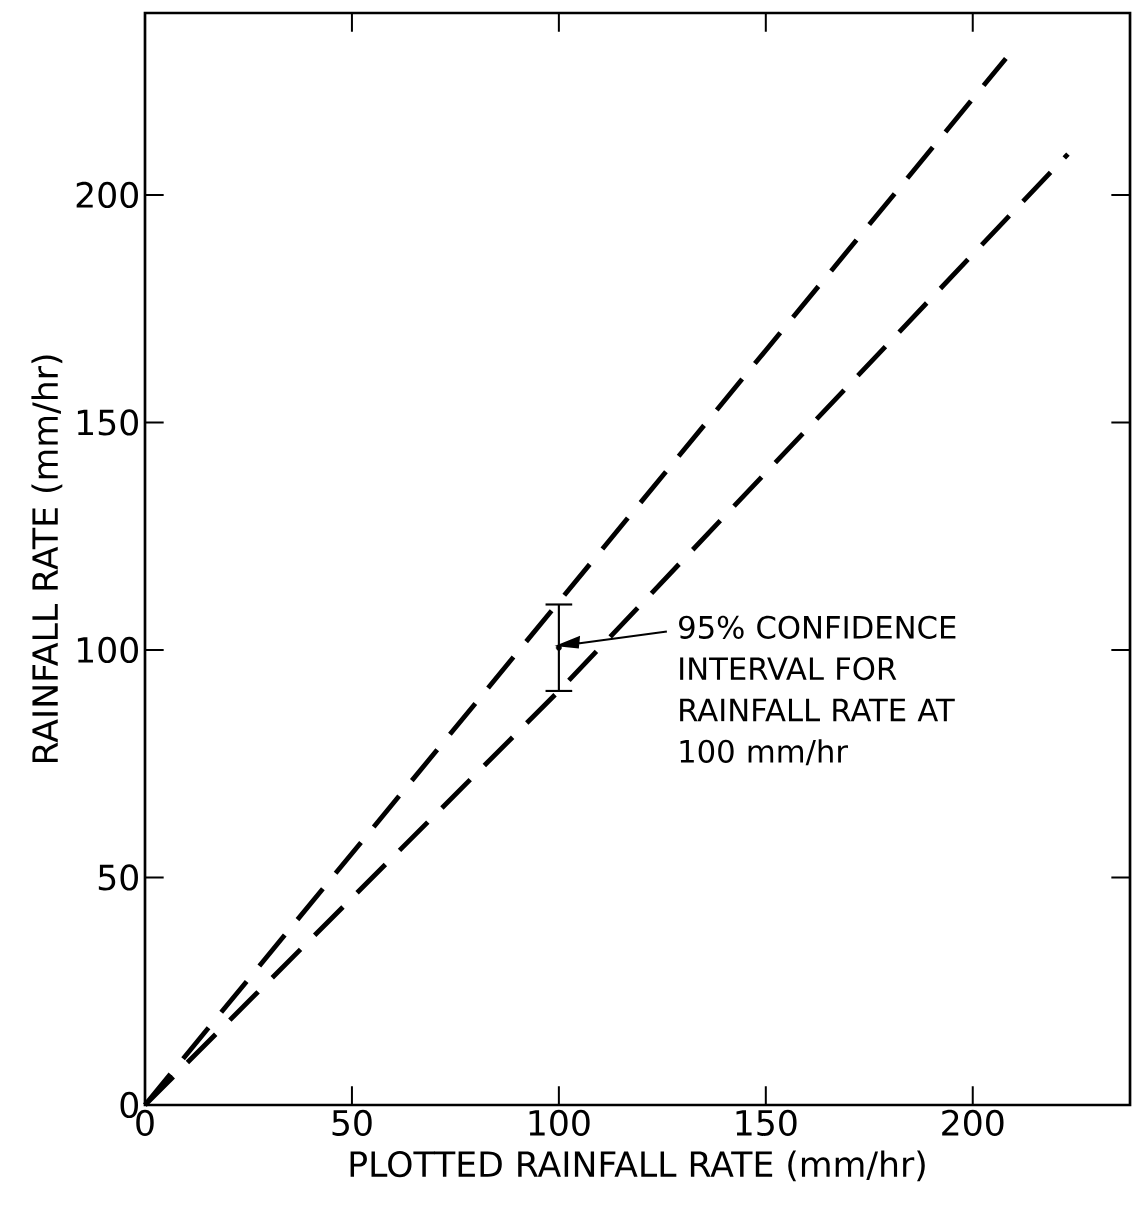 The height and width of the screenshot is (1205, 1134). What do you see at coordinates (817, 690) in the screenshot?
I see `annotation: 95% CONFIDENCE INTERVAL FOR RAINFALL RATE AT 100 mm/hr` at bounding box center [817, 690].